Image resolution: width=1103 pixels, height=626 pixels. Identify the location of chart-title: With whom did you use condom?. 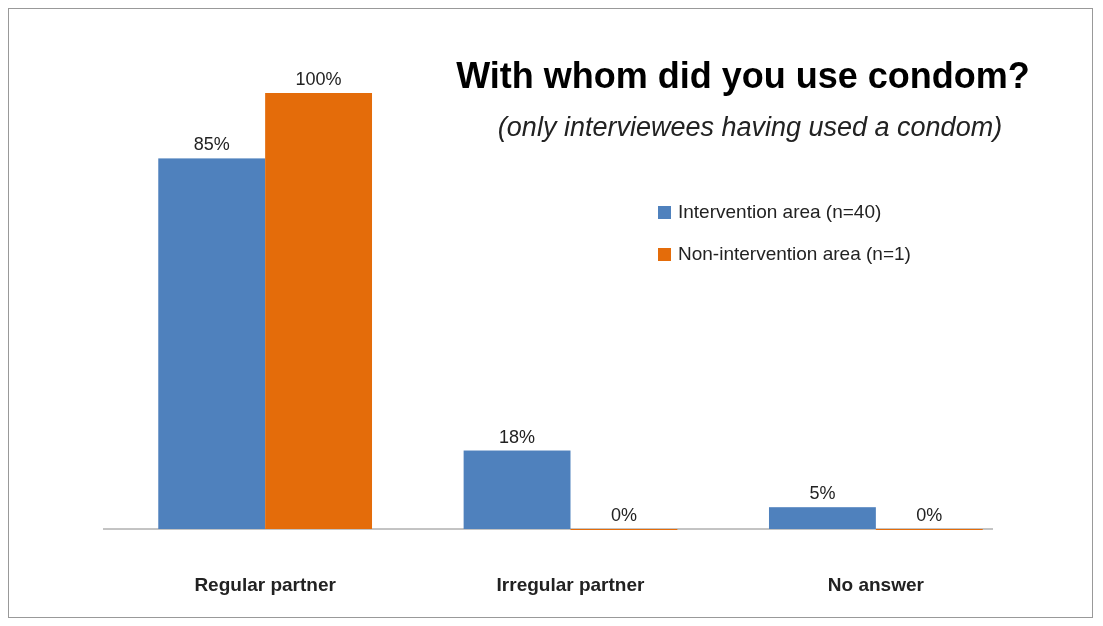
(743, 75).